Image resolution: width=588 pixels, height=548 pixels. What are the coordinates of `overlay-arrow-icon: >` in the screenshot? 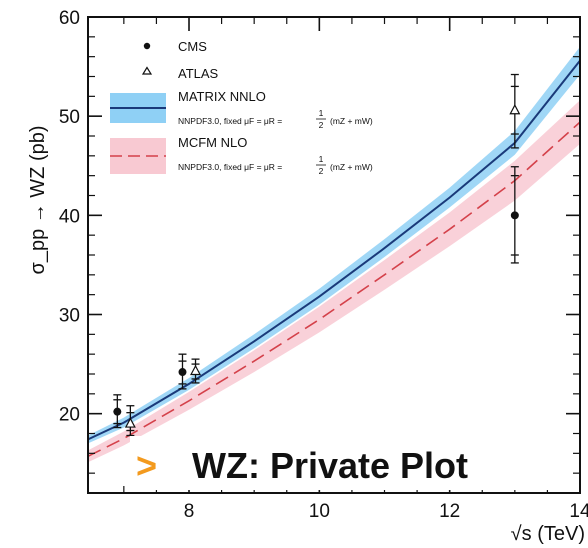 It's located at (146, 465).